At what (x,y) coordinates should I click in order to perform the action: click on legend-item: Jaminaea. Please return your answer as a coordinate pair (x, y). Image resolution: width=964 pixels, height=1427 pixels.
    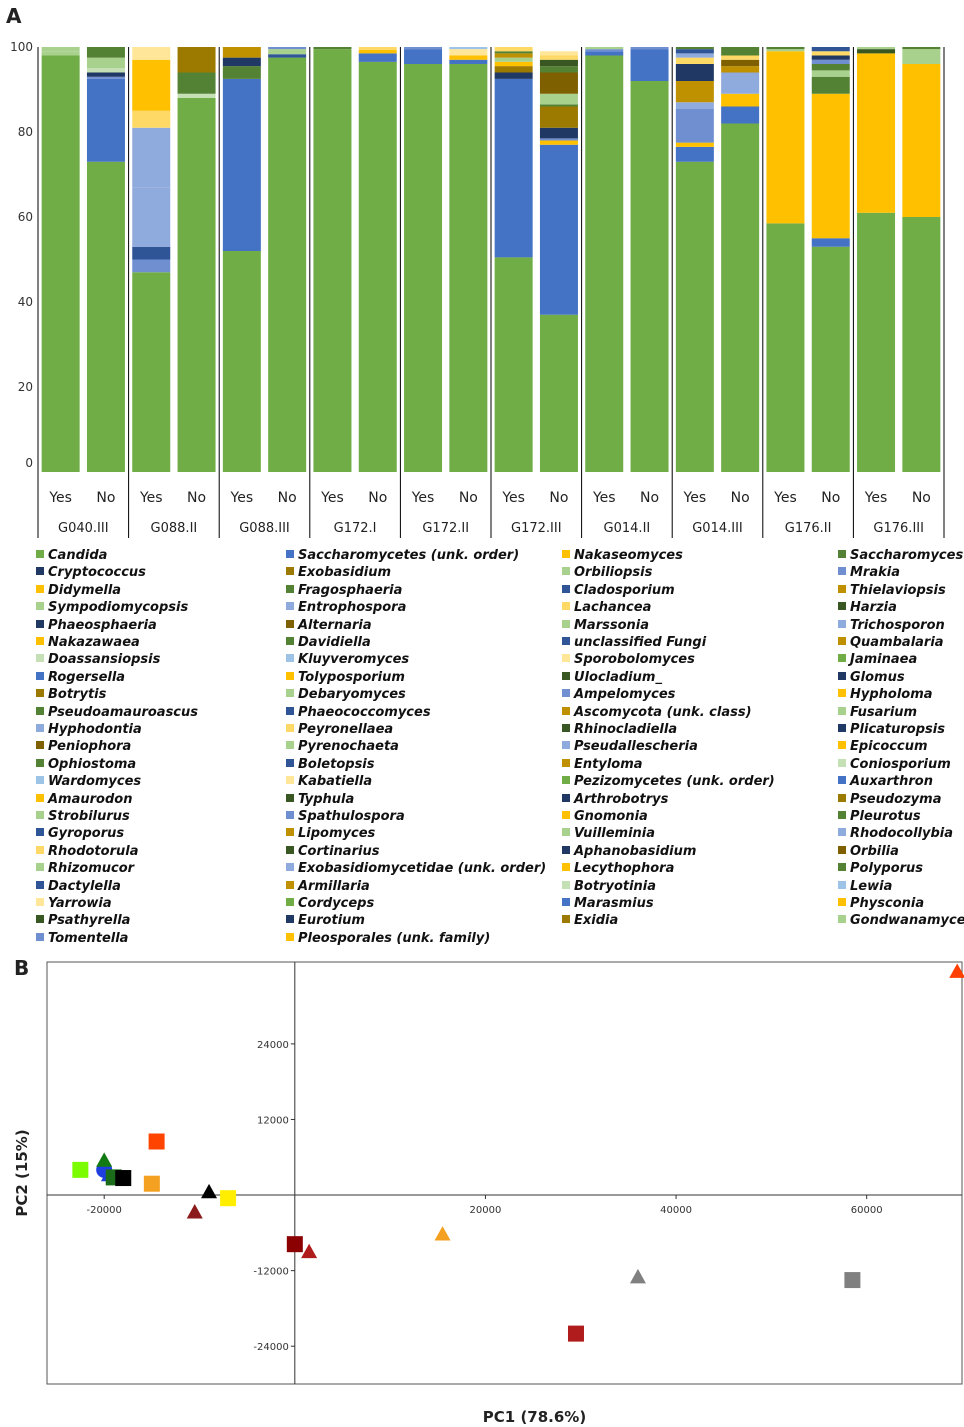
    Looking at the image, I should click on (877, 660).